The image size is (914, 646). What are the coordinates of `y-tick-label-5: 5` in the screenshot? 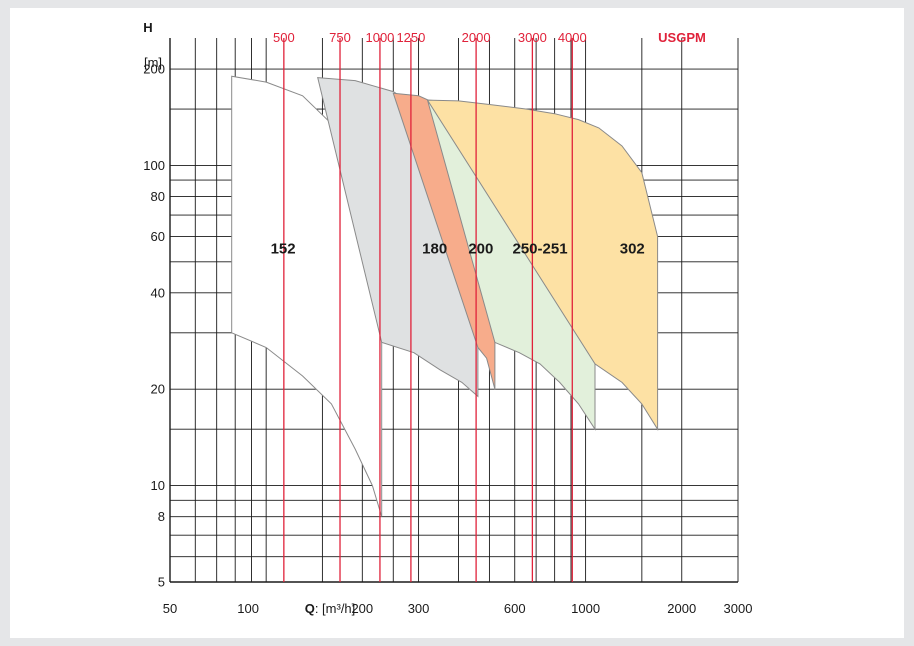 It's located at (161, 582).